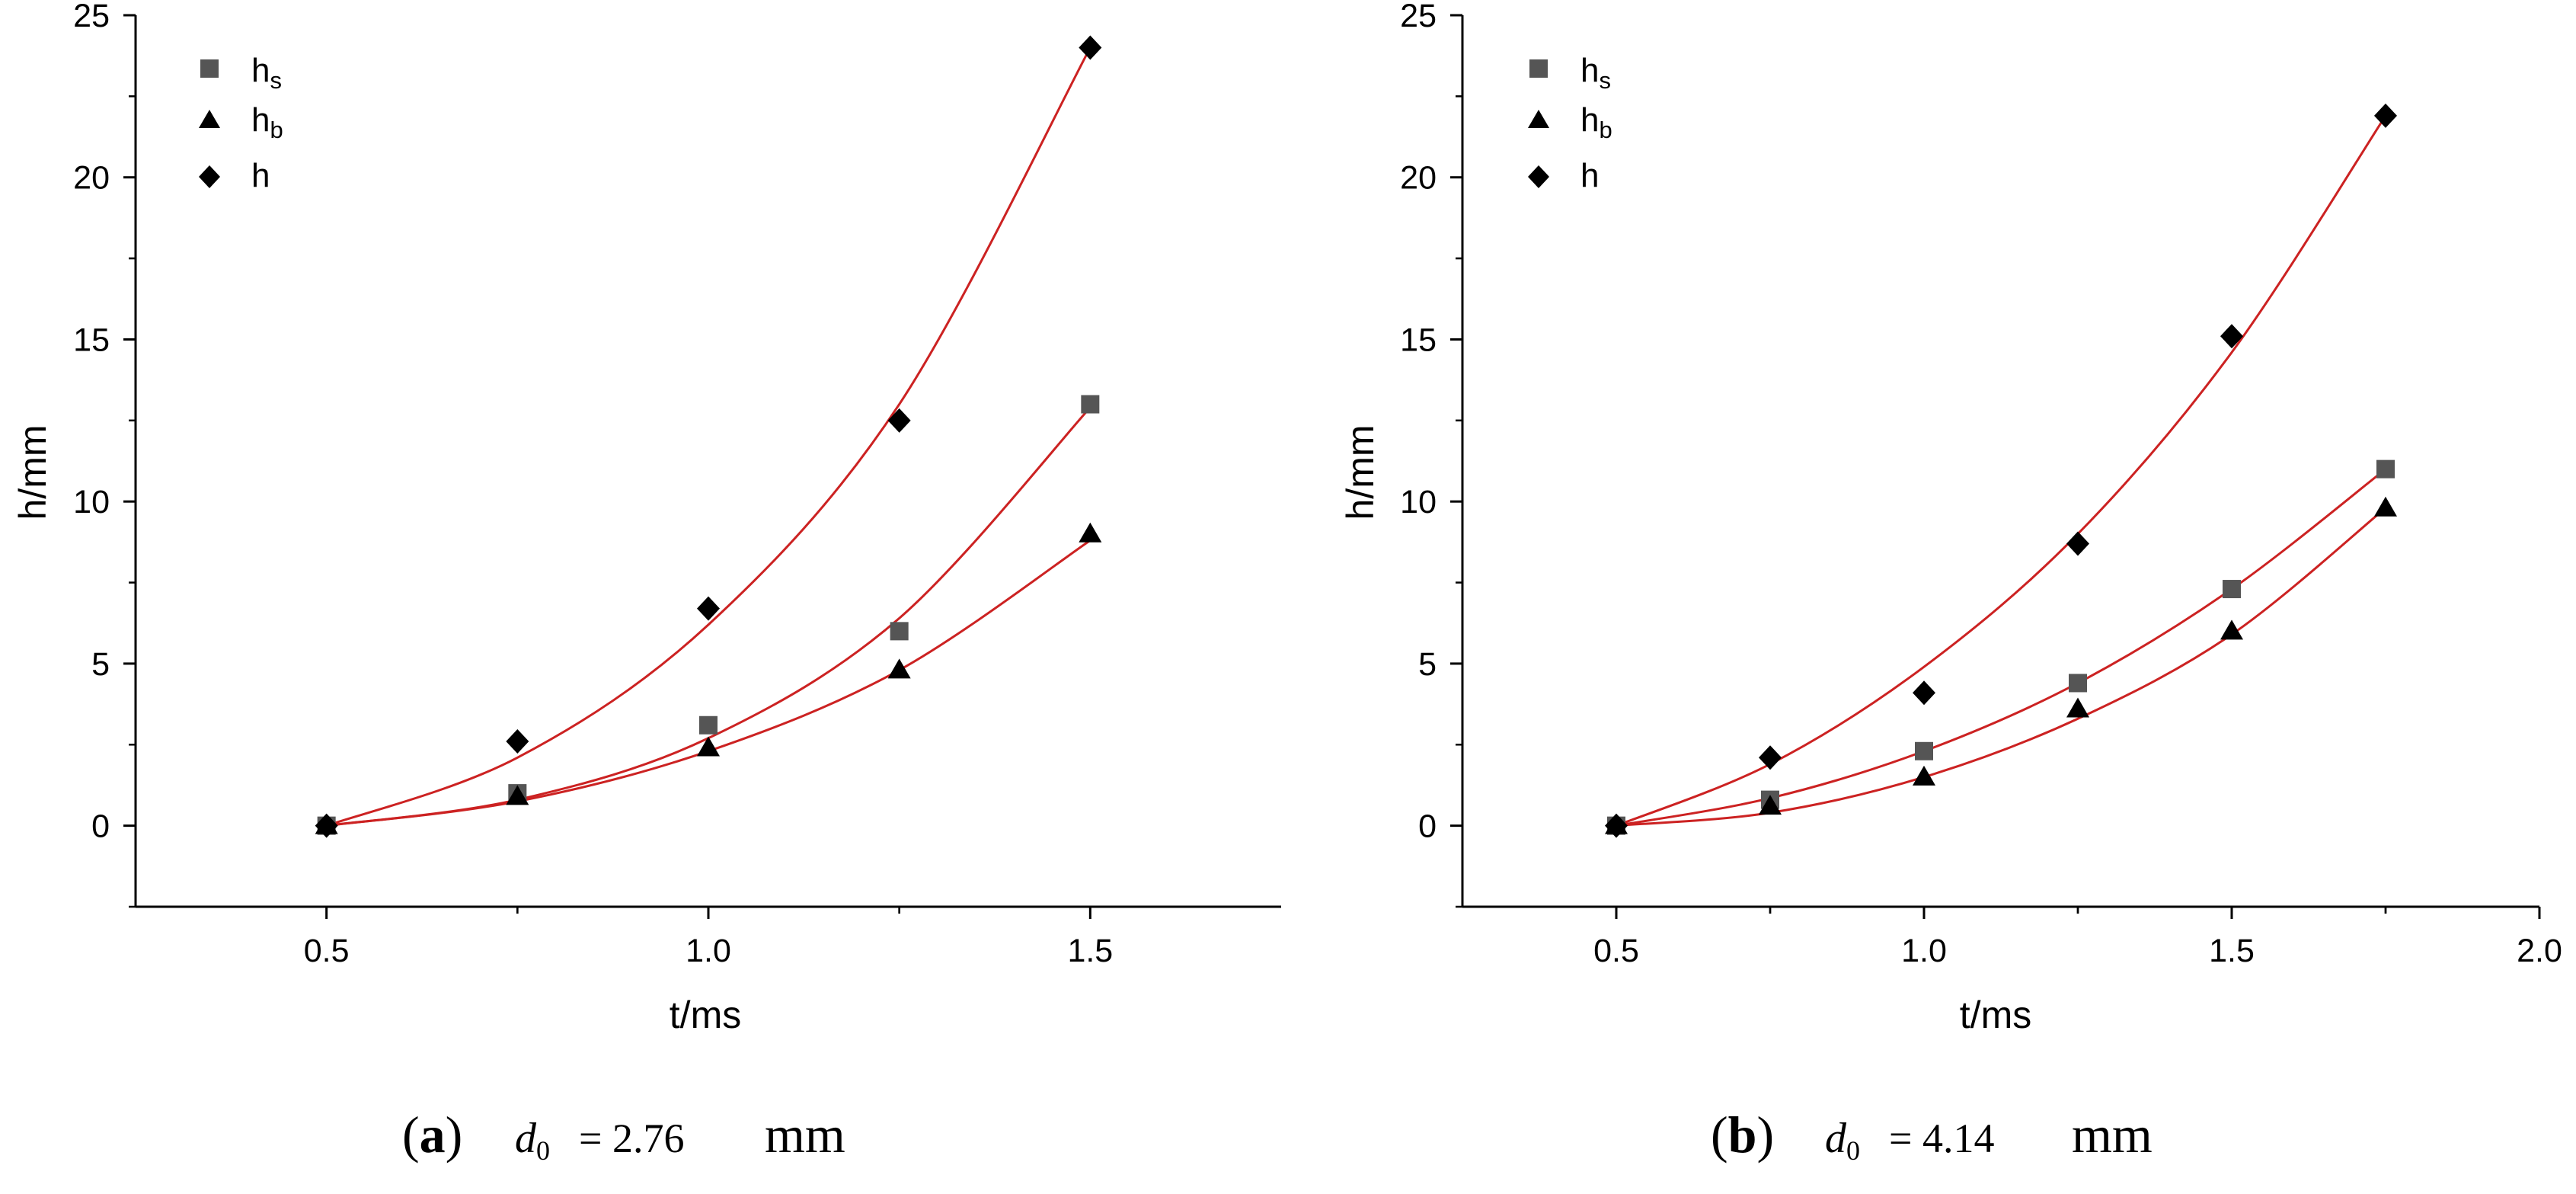  Describe the element at coordinates (210, 119) in the screenshot. I see `legend-marker-triangle-a` at that location.